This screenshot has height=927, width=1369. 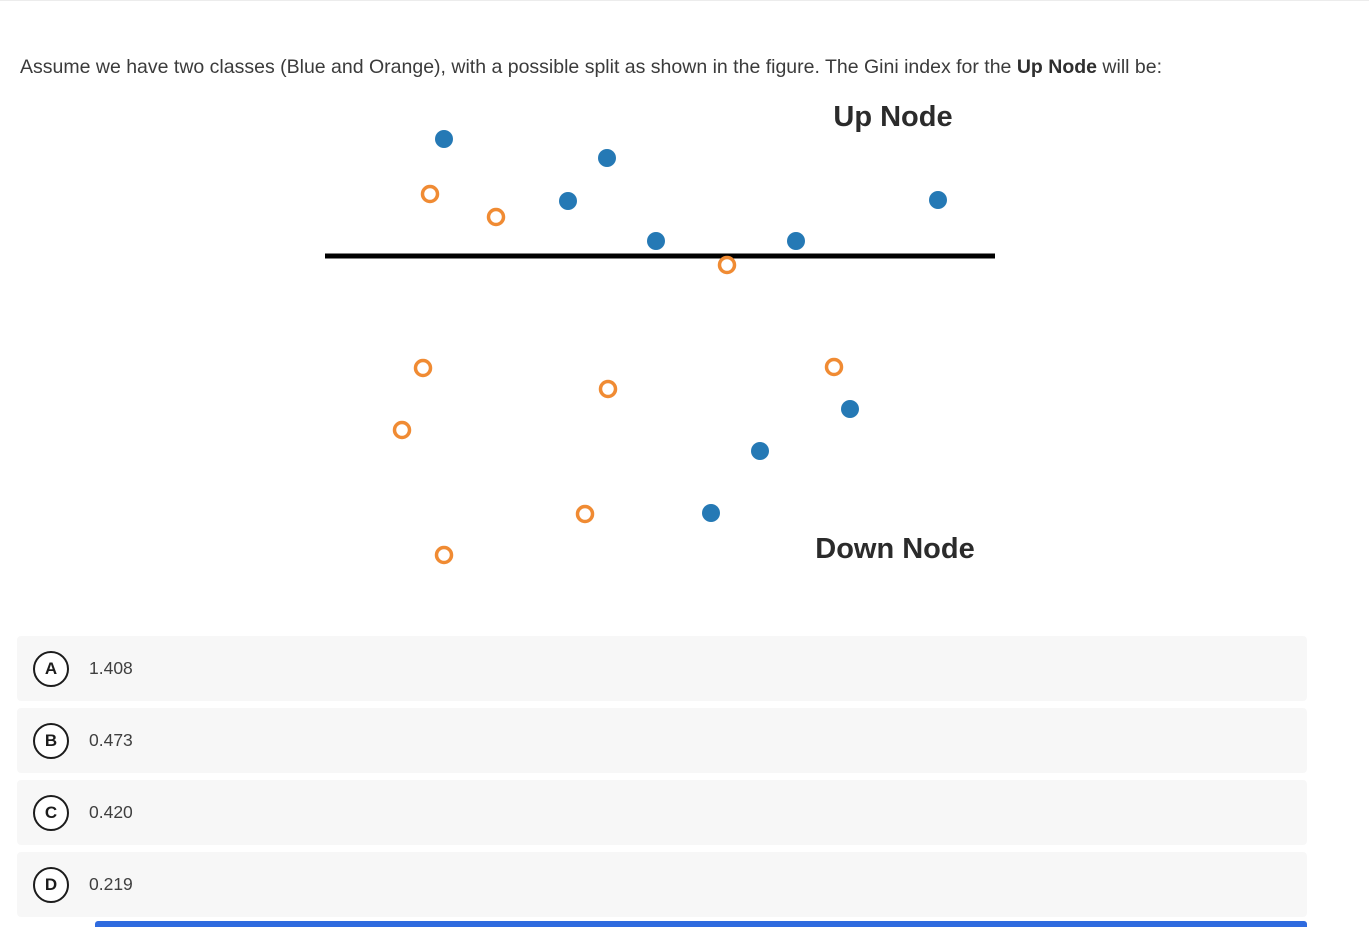 I want to click on answer-option-b: B 0.473, so click(x=662, y=740).